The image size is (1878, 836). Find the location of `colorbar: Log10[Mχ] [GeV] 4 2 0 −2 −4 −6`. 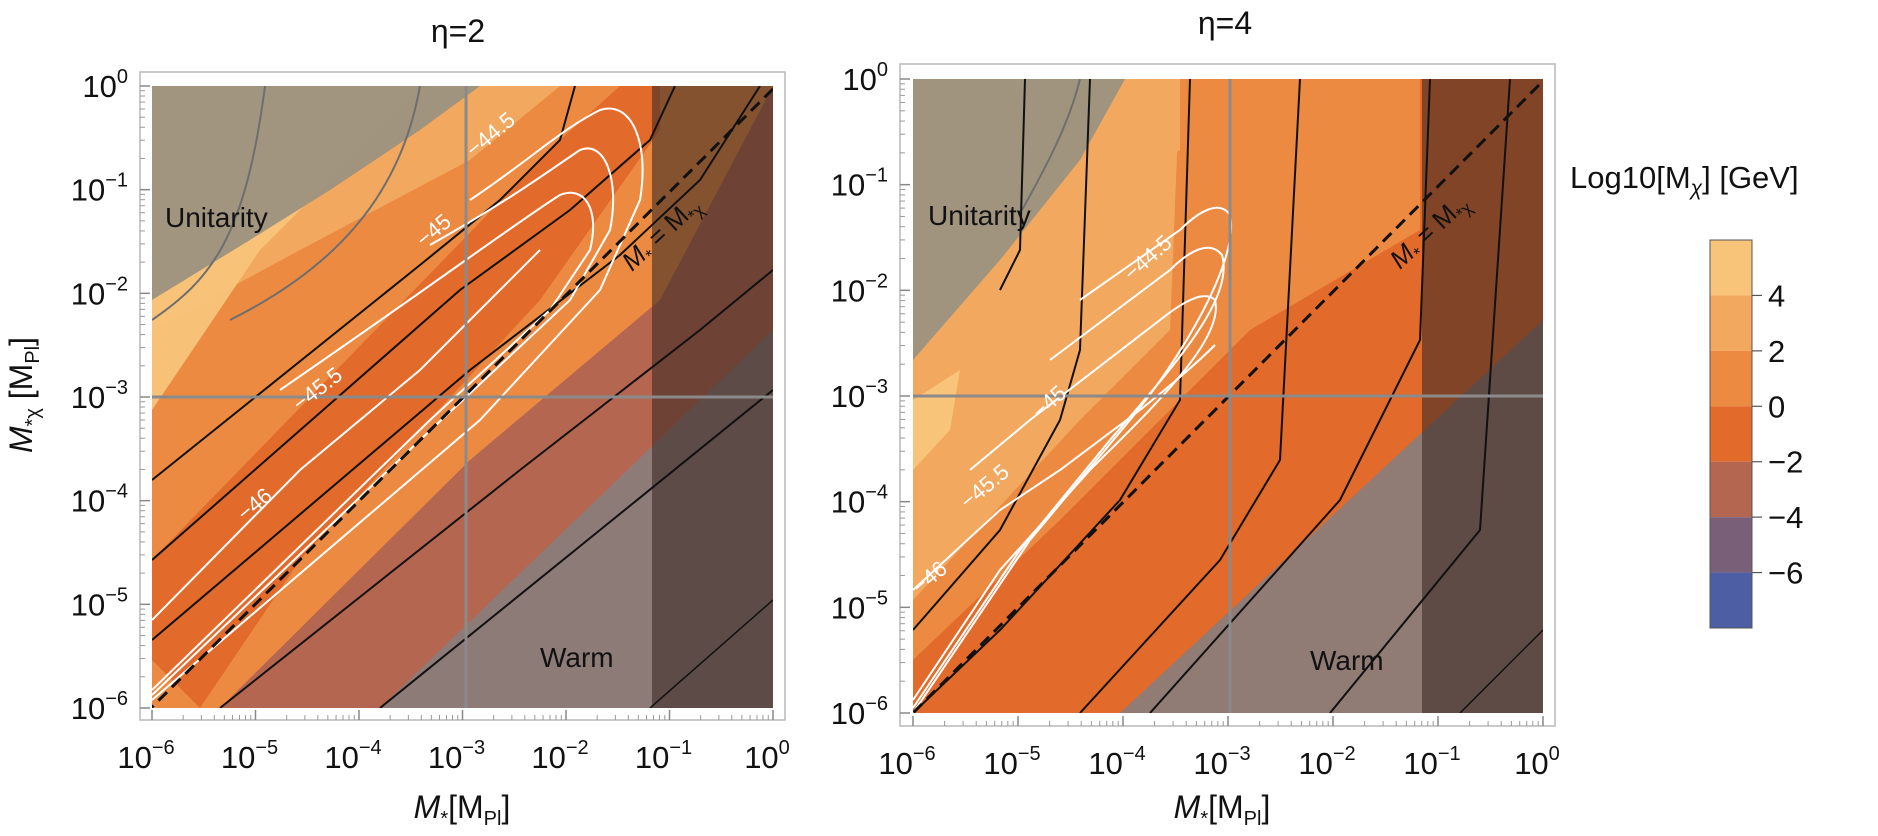

colorbar: Log10[Mχ] [GeV] 4 2 0 −2 −4 −6 is located at coordinates (1686, 394).